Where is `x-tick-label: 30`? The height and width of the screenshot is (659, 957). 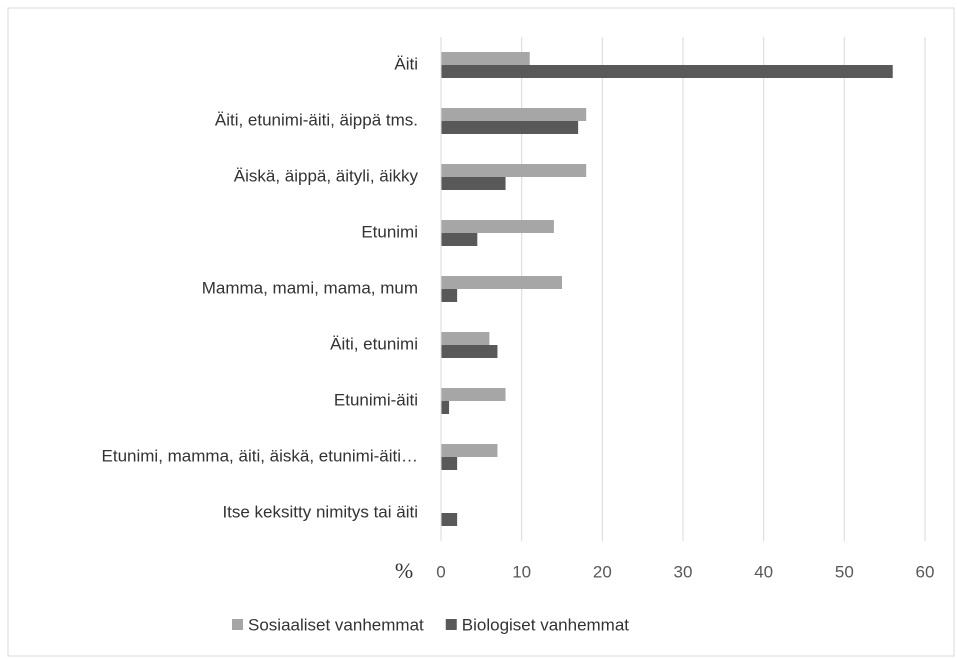
x-tick-label: 30 is located at coordinates (683, 571).